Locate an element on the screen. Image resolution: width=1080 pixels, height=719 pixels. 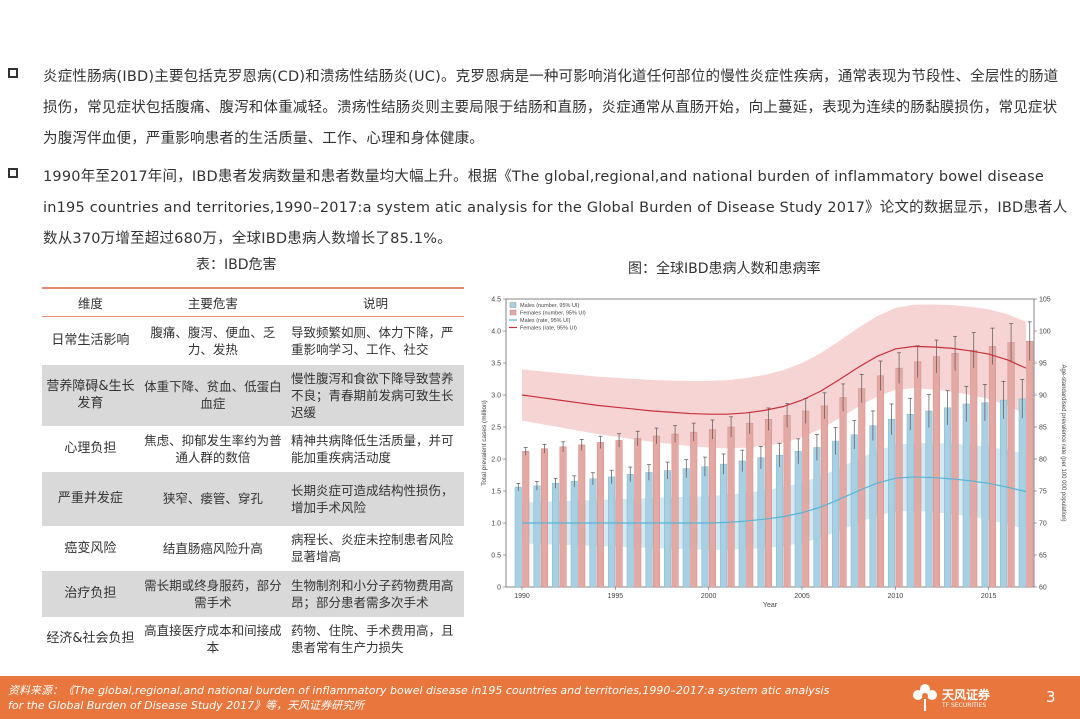
table-cell: 癌变风险 is located at coordinates (90, 548).